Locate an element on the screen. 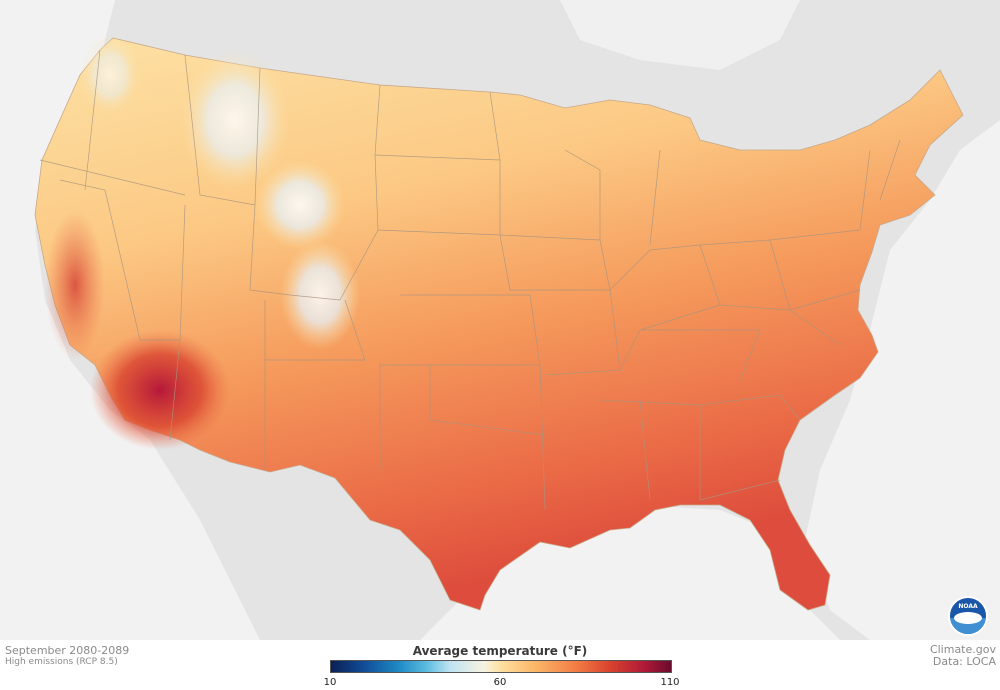 The height and width of the screenshot is (690, 1000). legend-color-bar is located at coordinates (501, 666).